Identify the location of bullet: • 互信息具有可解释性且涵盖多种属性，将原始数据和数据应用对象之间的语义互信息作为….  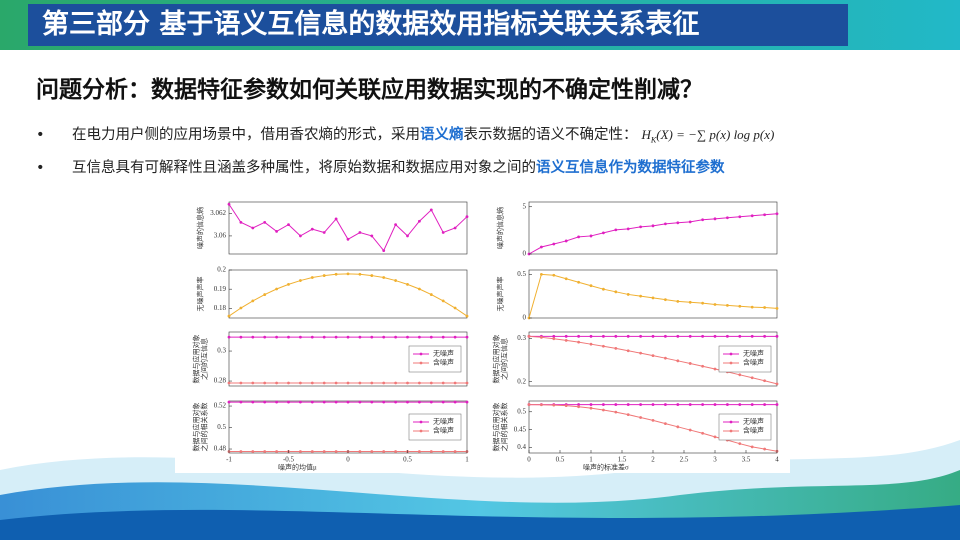
(380, 166).